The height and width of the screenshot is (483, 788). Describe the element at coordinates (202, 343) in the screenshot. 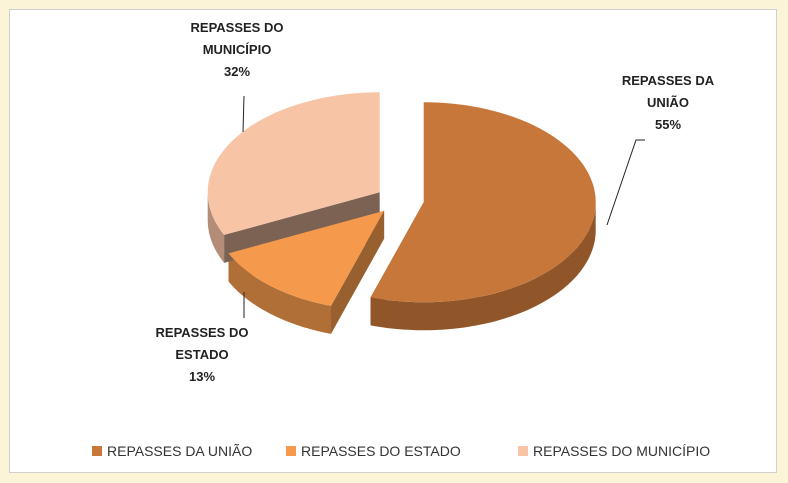

I see `data-label-name: REPASSES DO ESTADO` at that location.